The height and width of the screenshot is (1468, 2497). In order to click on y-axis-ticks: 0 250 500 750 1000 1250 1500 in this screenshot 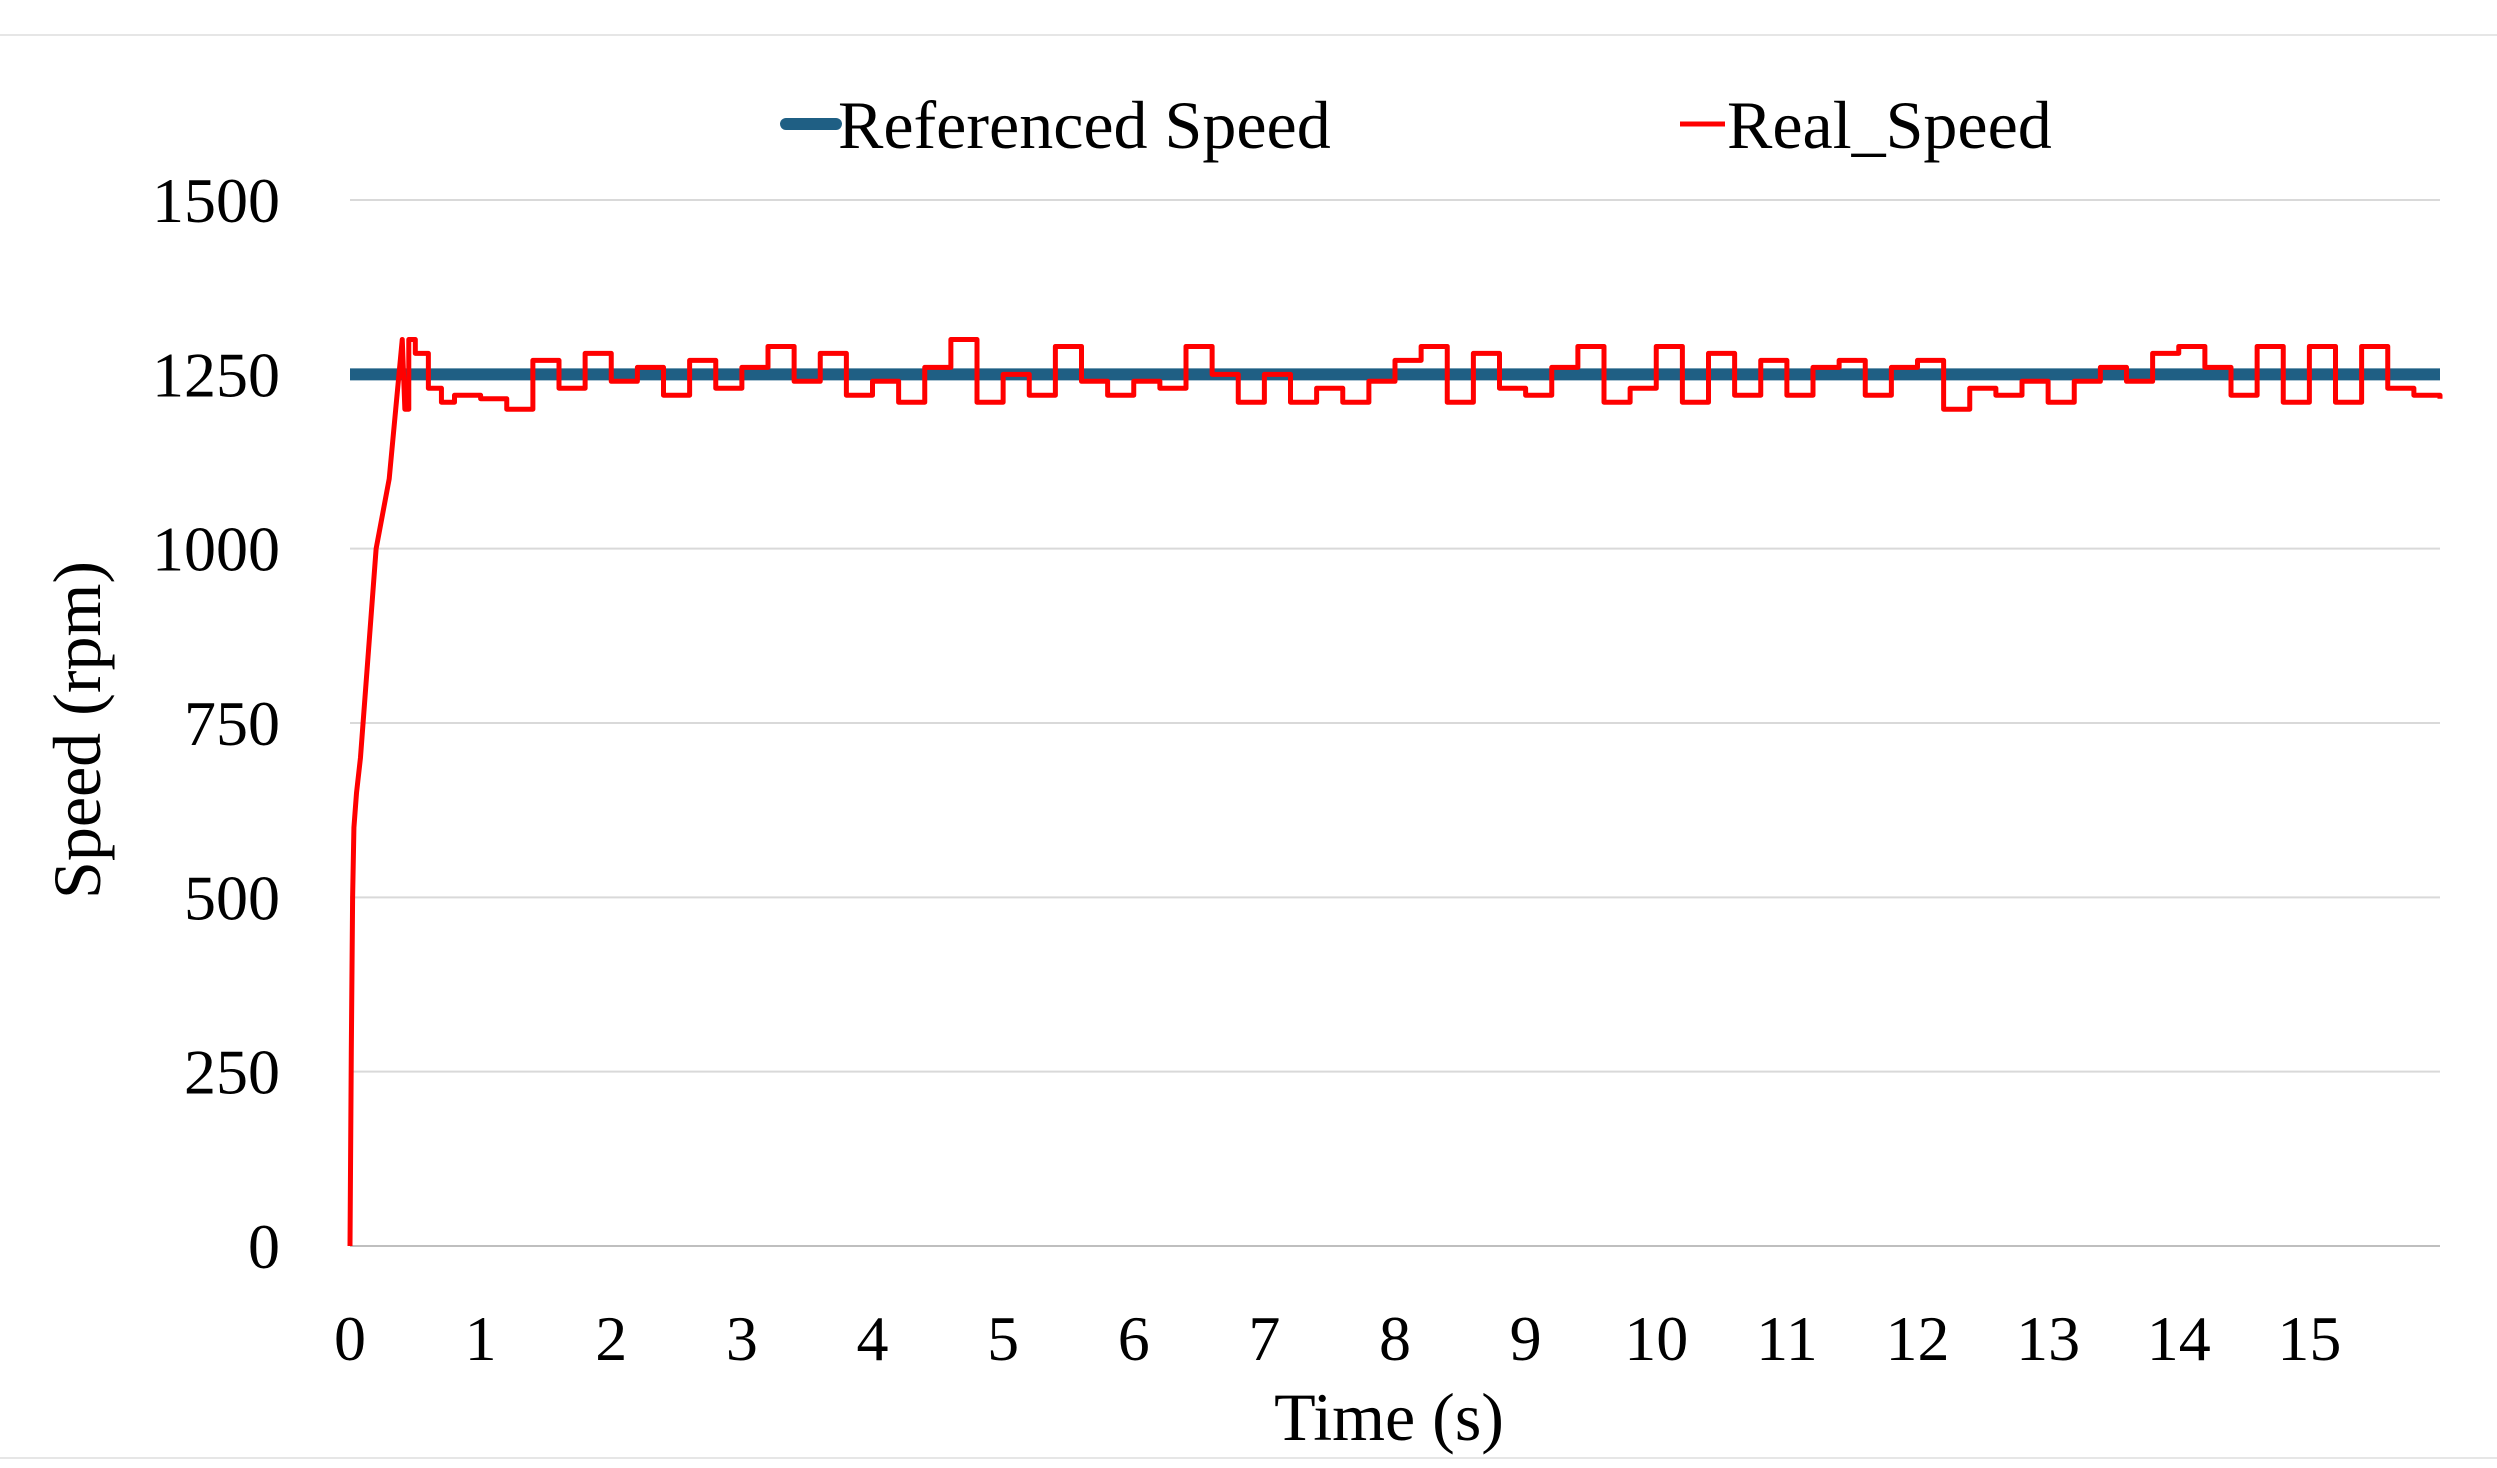, I will do `click(216, 723)`.